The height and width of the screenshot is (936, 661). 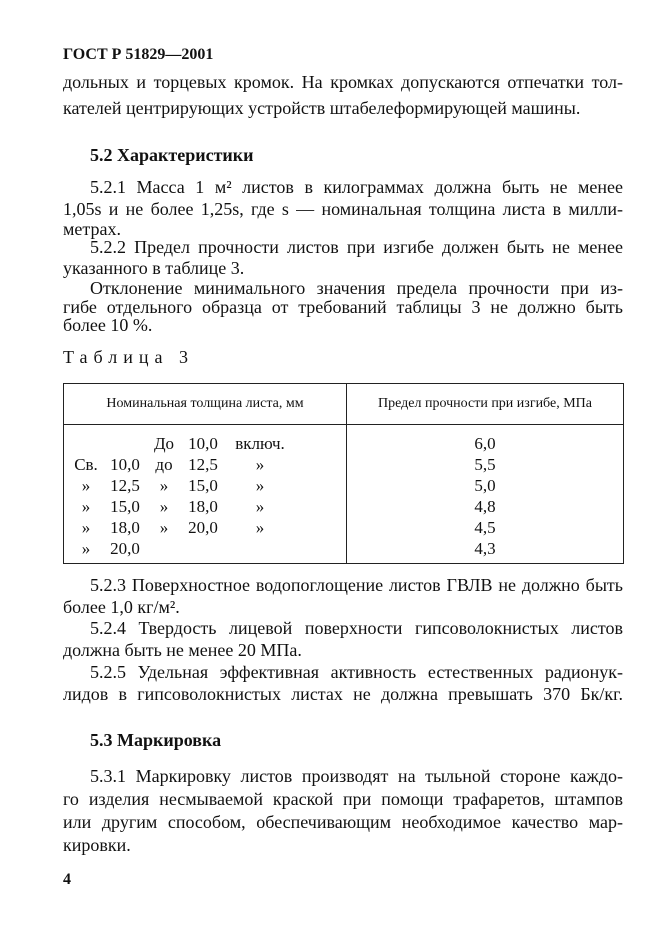 I want to click on column-header: Предел прочности при изгибе, МПа, so click(x=485, y=404).